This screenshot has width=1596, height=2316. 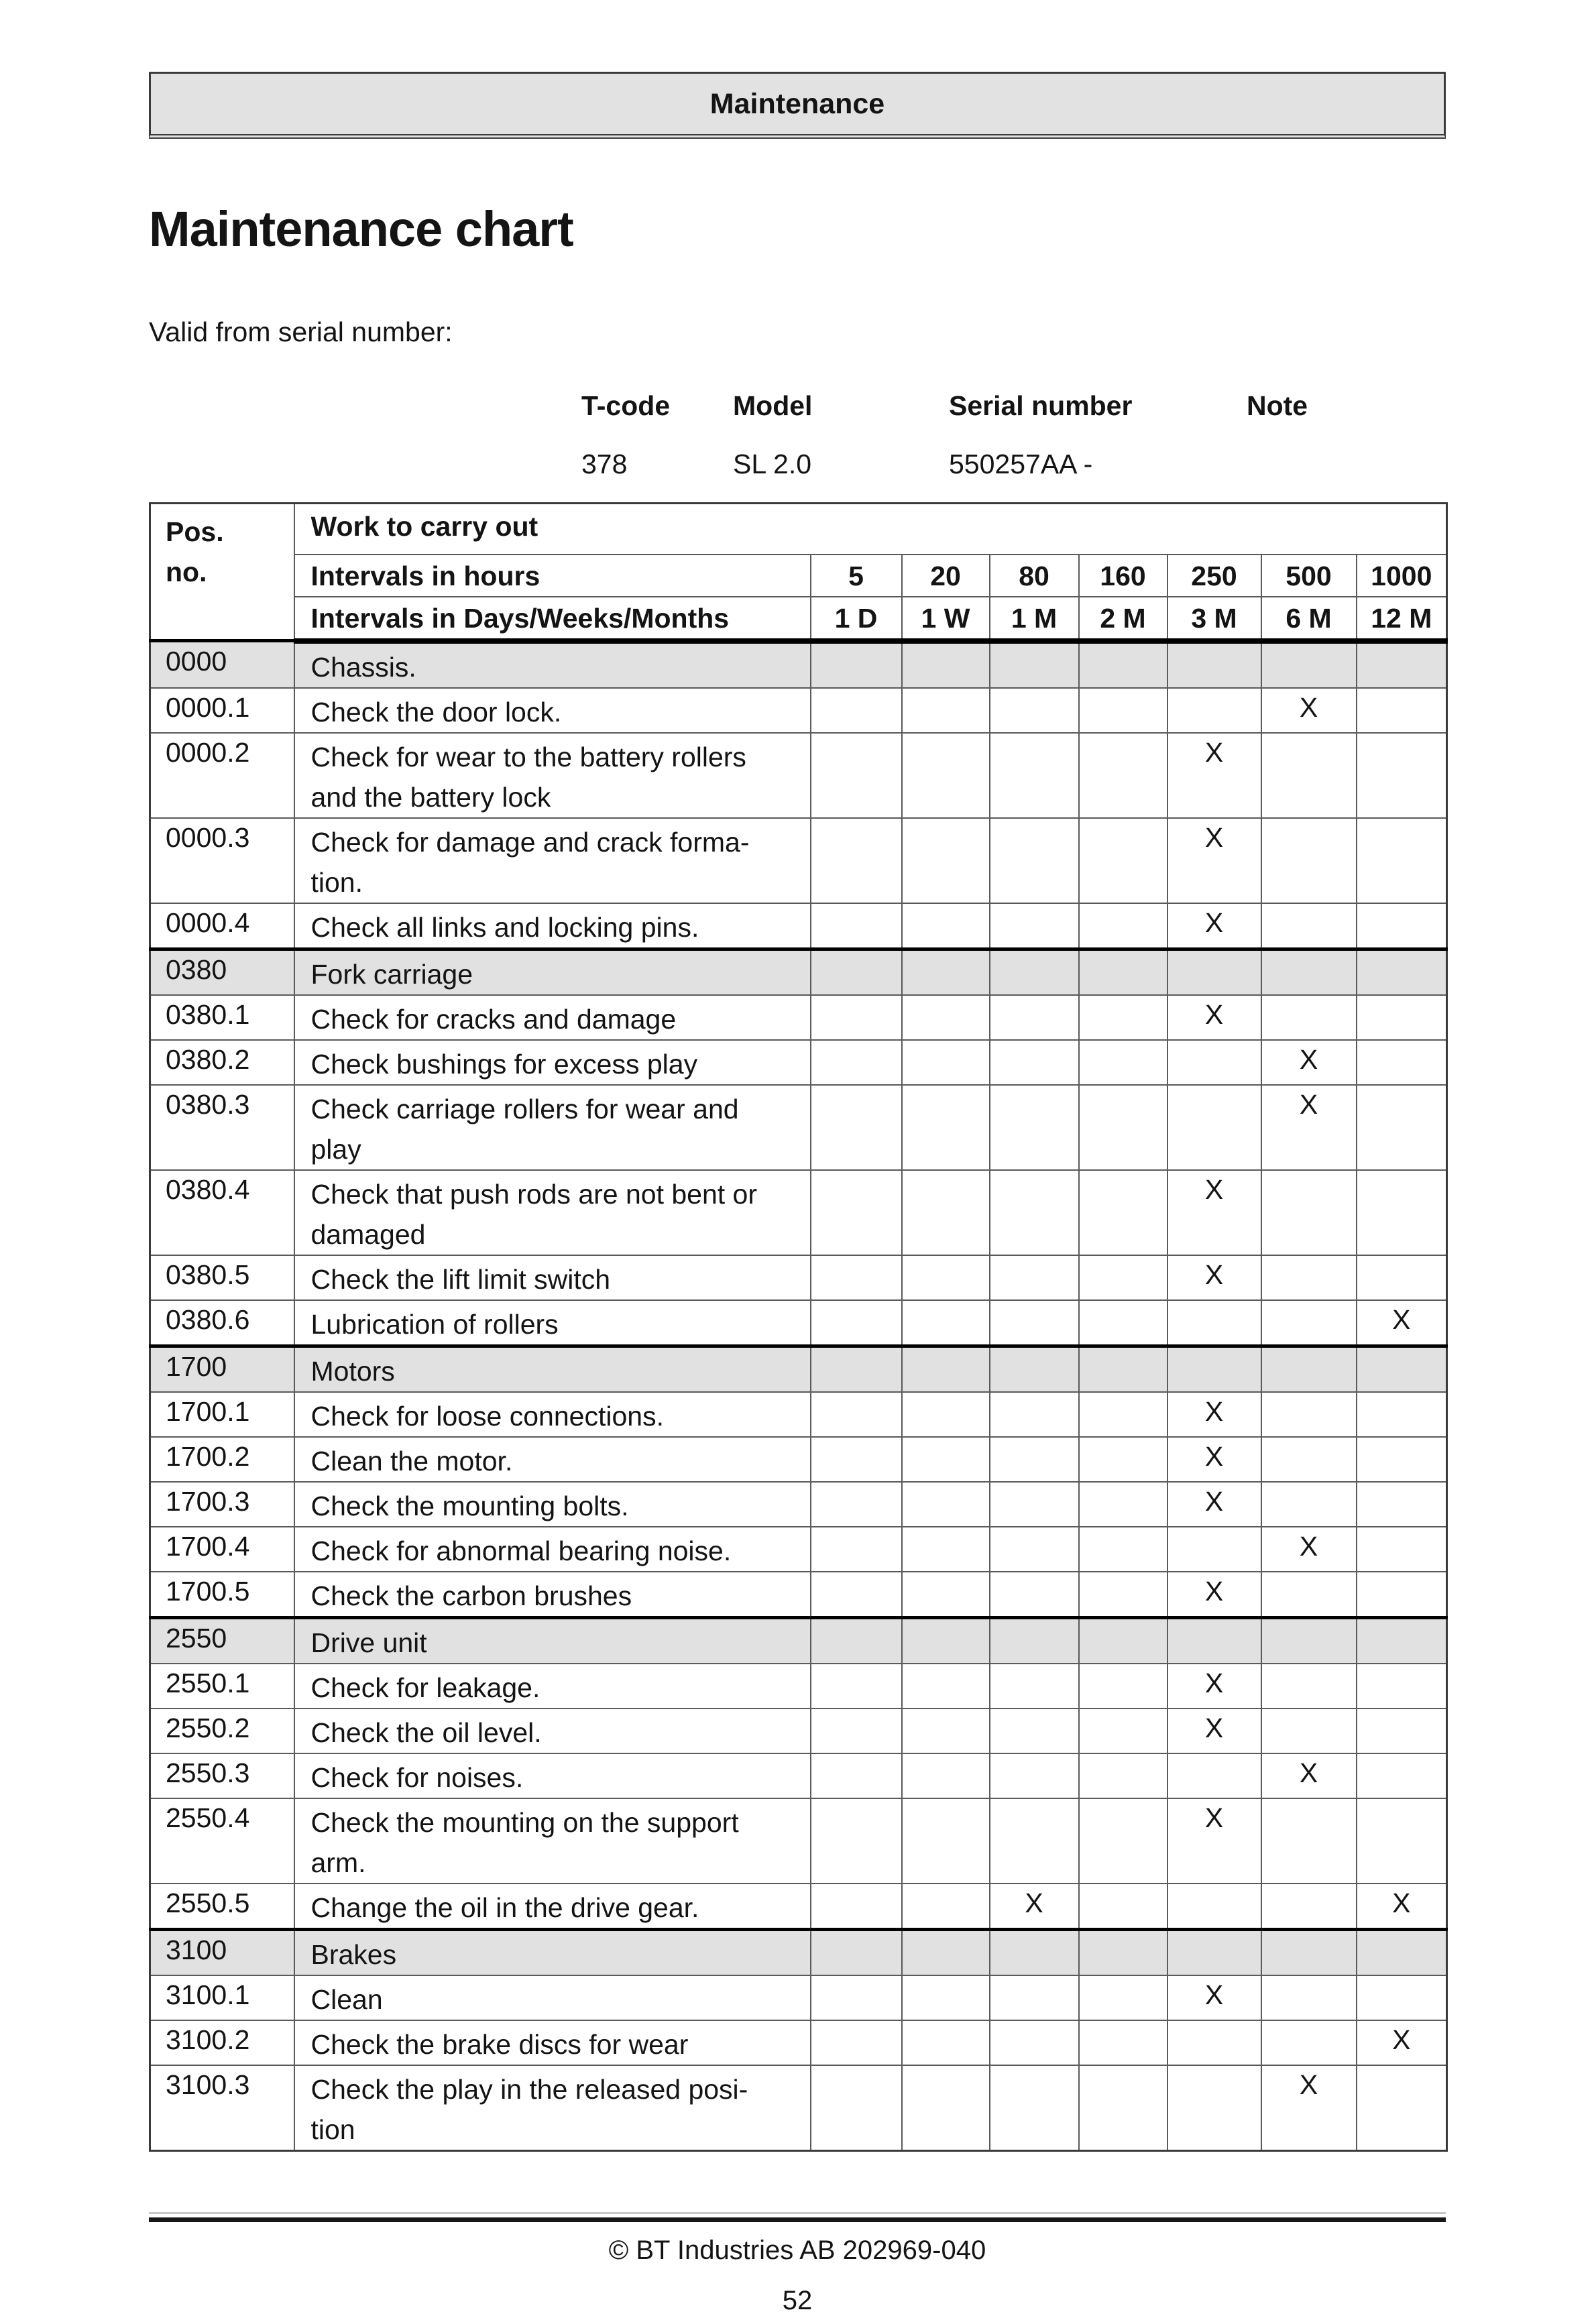 I want to click on hours-col: 1000, so click(x=1401, y=575).